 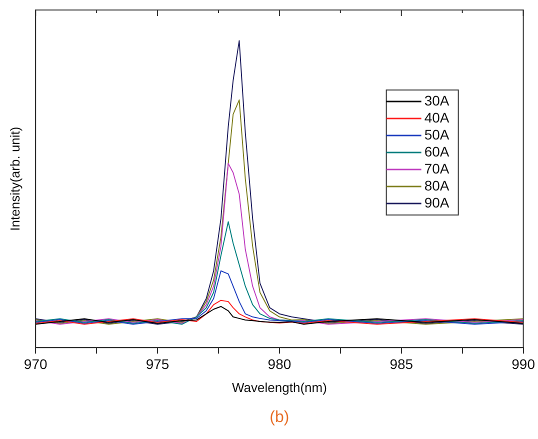 What do you see at coordinates (36, 364) in the screenshot?
I see `x-tick-label: 970` at bounding box center [36, 364].